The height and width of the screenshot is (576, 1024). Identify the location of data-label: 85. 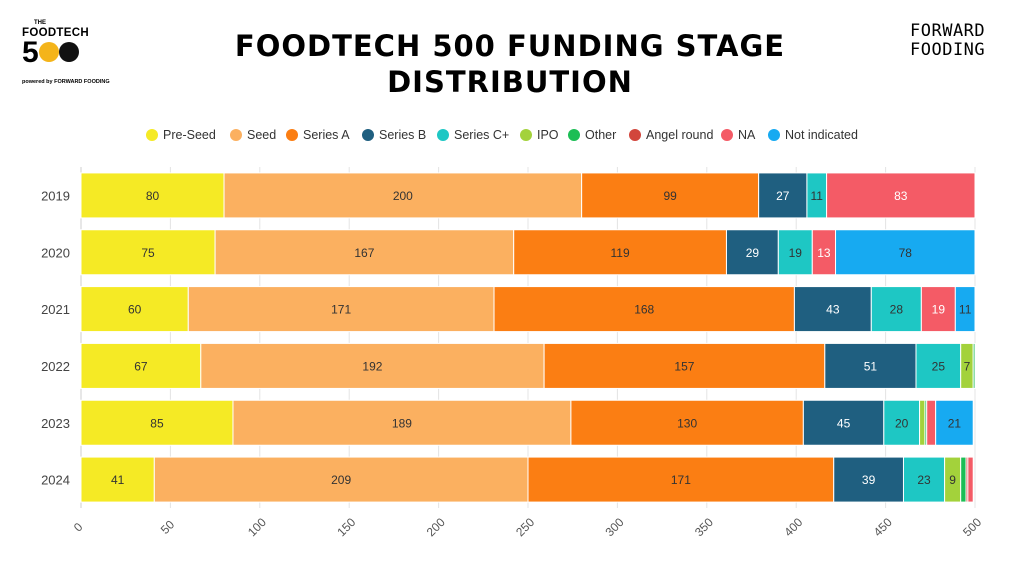
(157, 423).